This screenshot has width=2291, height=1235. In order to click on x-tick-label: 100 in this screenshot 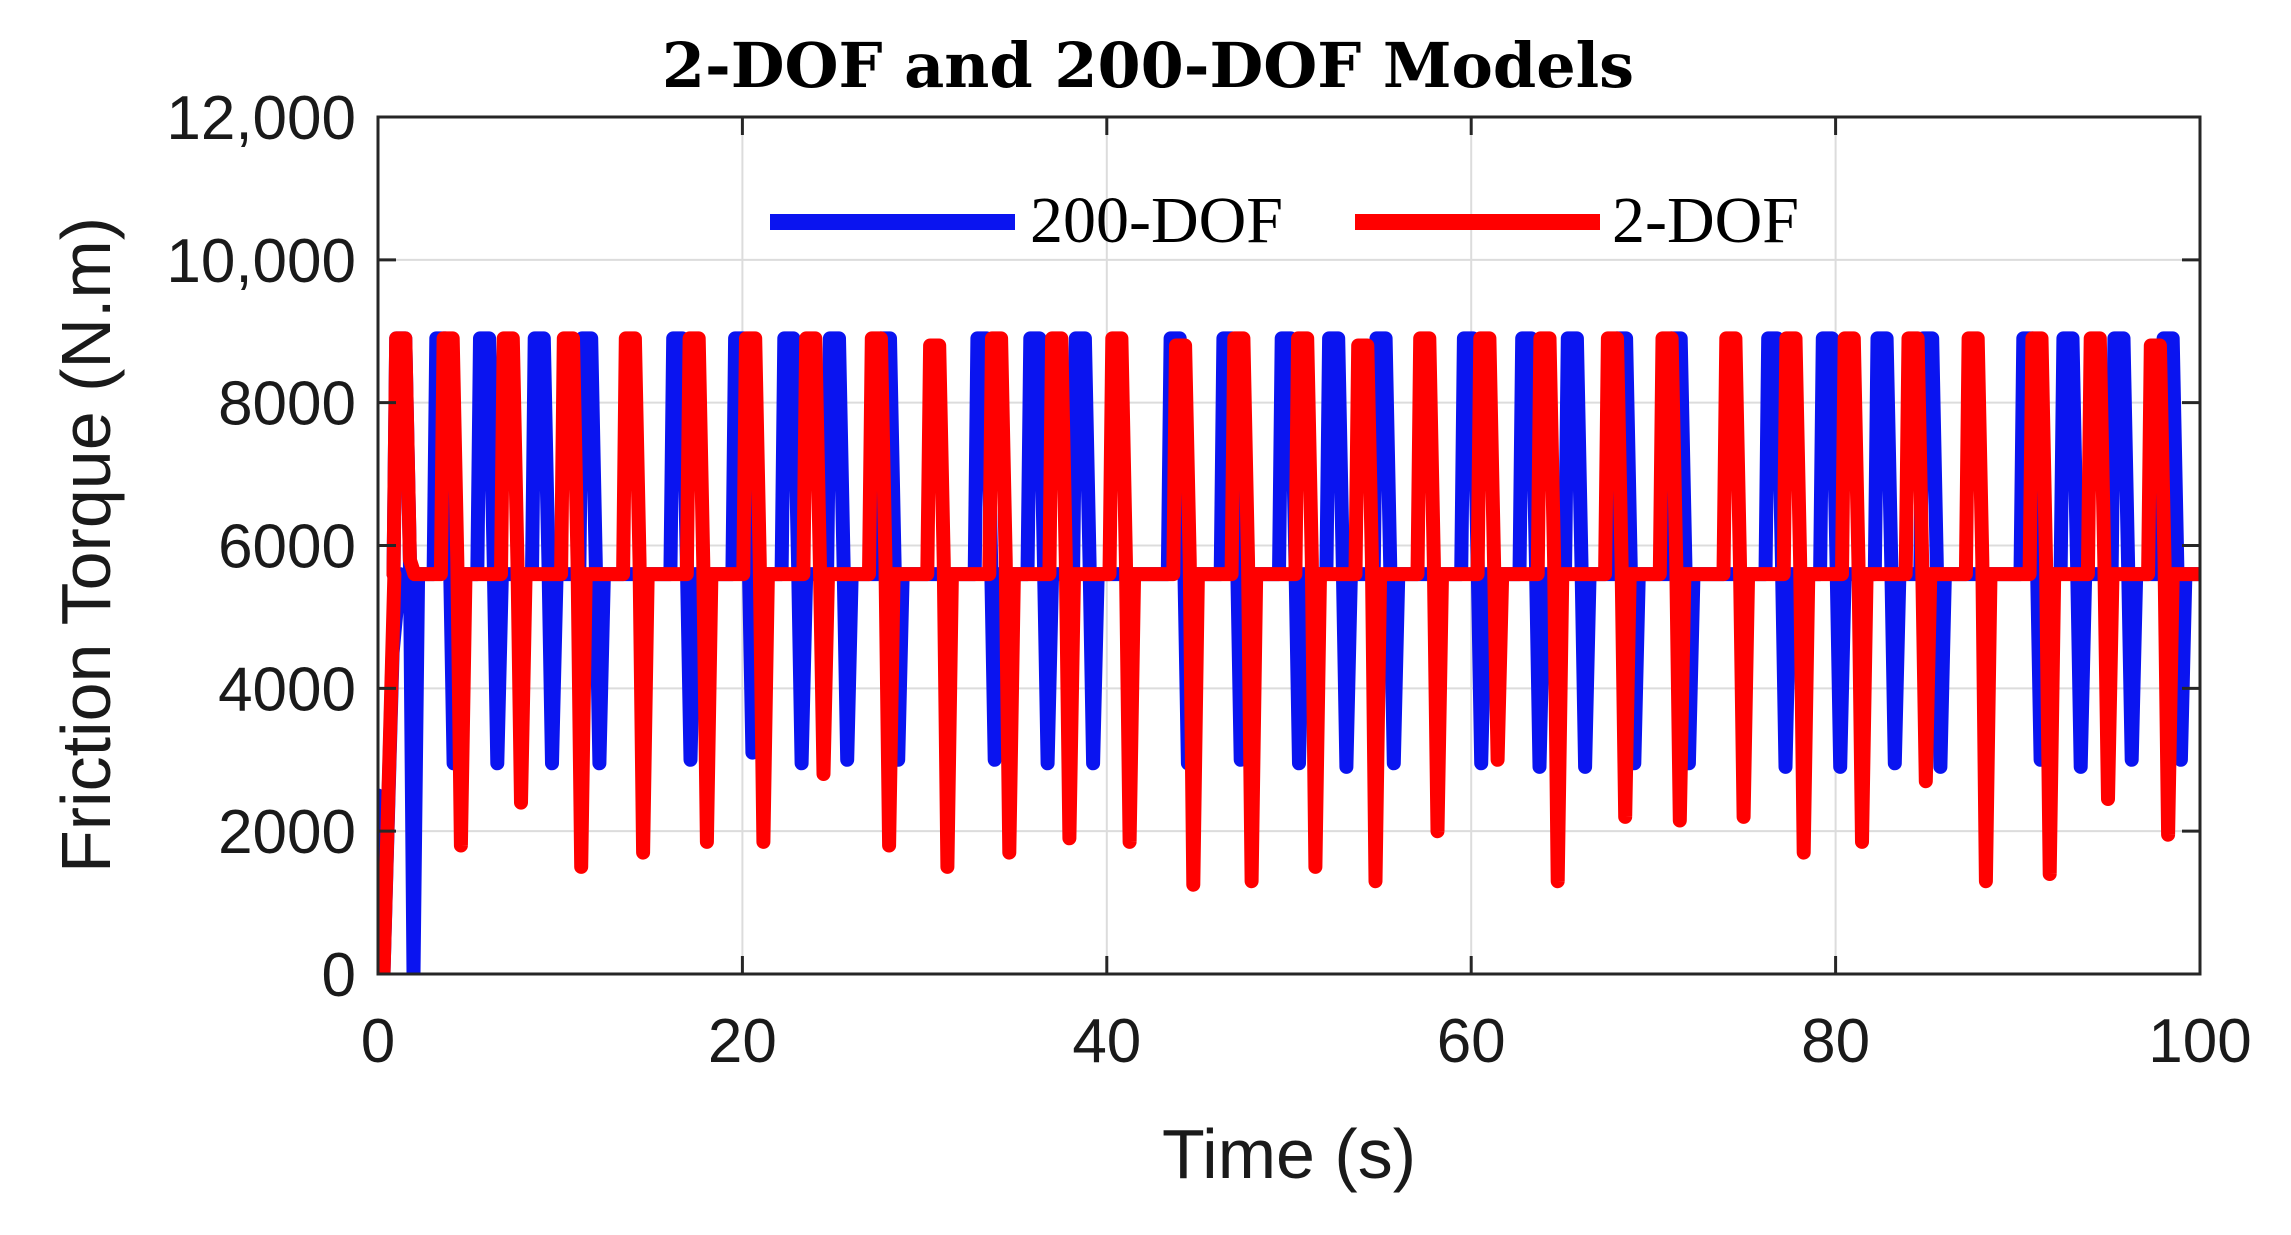, I will do `click(2199, 1041)`.